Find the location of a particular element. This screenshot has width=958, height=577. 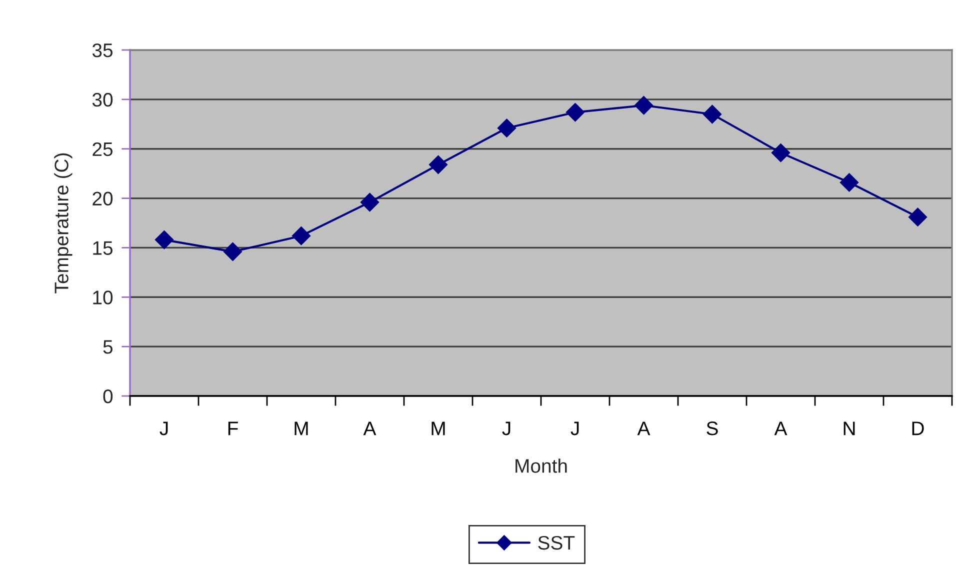

y-tick-label: 20 is located at coordinates (102, 199).